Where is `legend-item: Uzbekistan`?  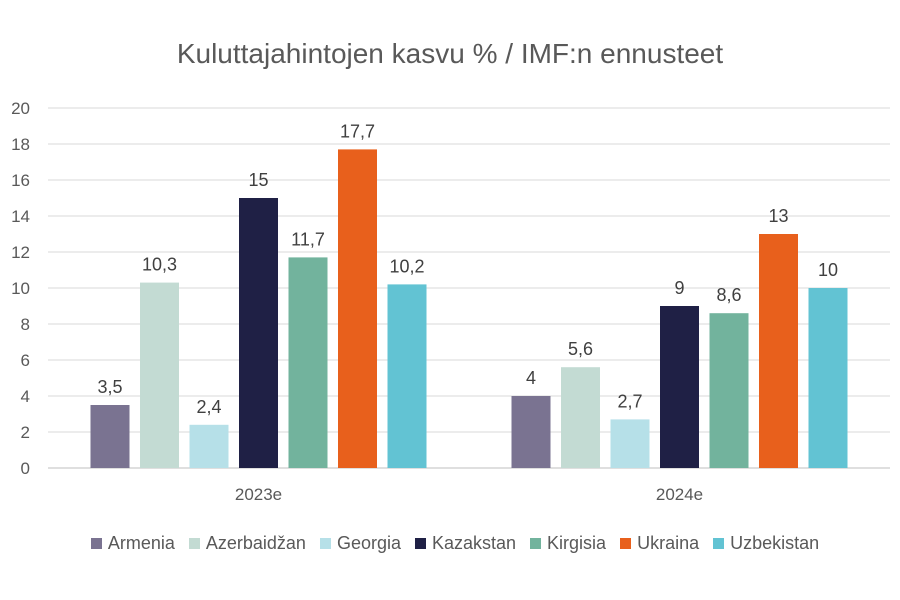
legend-item: Uzbekistan is located at coordinates (766, 543).